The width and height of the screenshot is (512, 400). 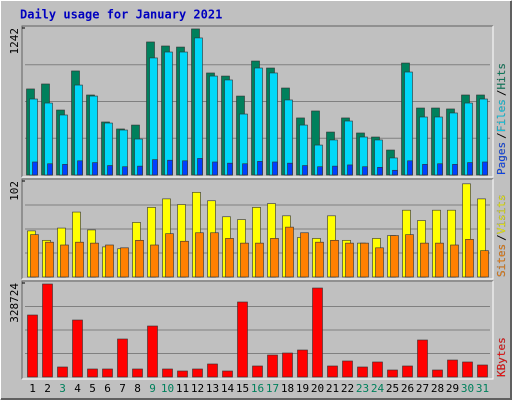 What do you see at coordinates (32, 388) in the screenshot?
I see `x-tick-label: 1` at bounding box center [32, 388].